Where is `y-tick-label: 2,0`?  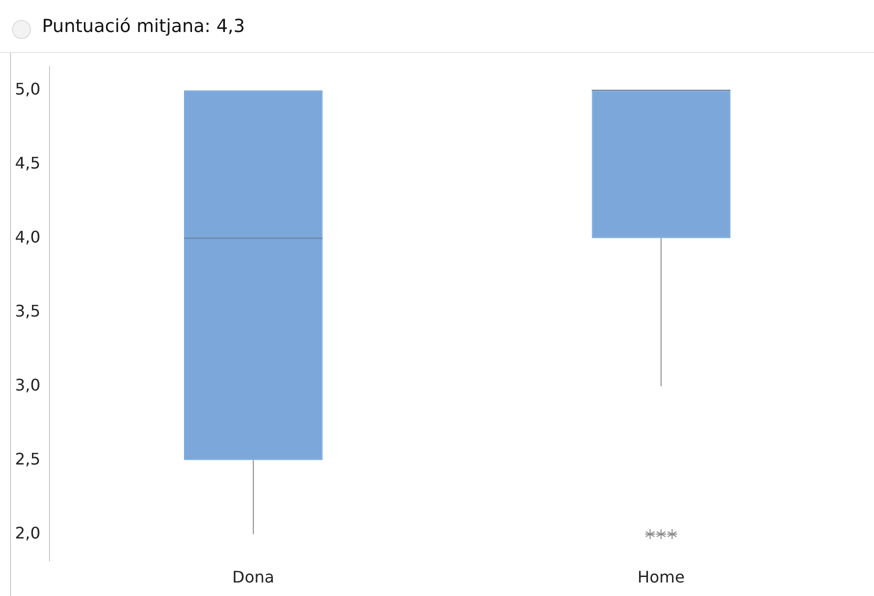
y-tick-label: 2,0 is located at coordinates (27, 532).